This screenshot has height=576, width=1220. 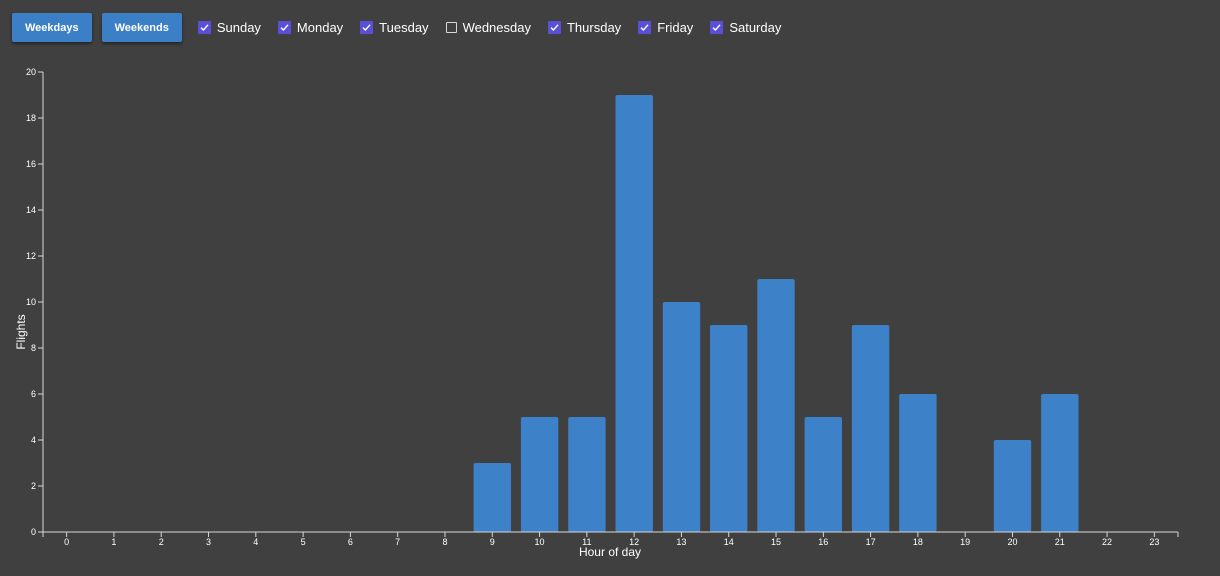 What do you see at coordinates (540, 542) in the screenshot?
I see `x-tick-label: 10` at bounding box center [540, 542].